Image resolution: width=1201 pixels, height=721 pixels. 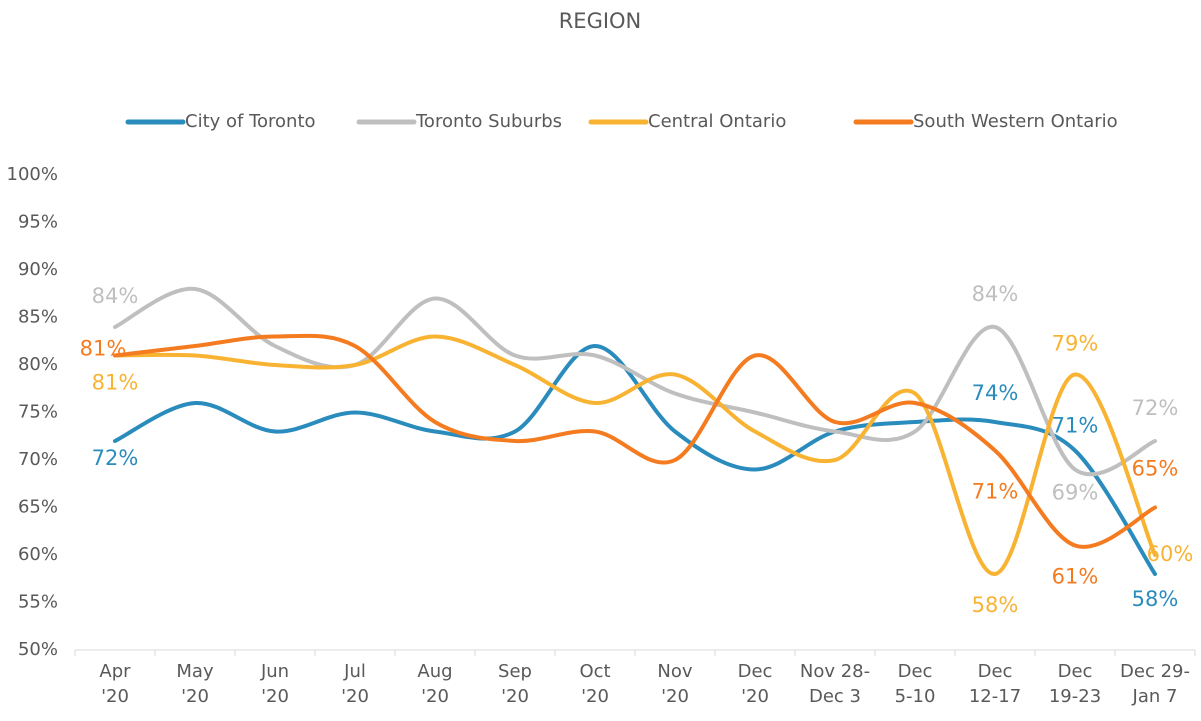 I want to click on x-tick-label: 12-17, so click(x=995, y=696).